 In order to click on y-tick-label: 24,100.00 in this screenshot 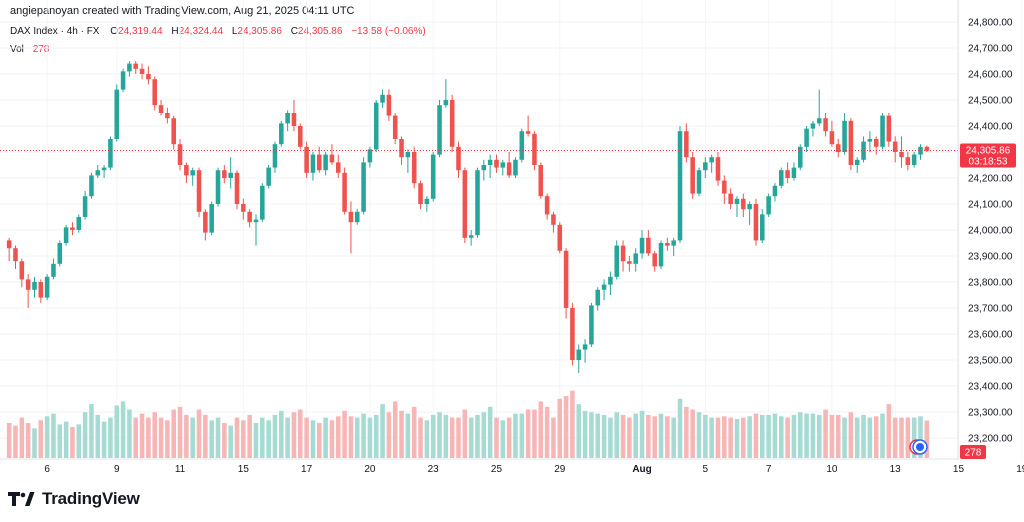, I will do `click(990, 205)`.